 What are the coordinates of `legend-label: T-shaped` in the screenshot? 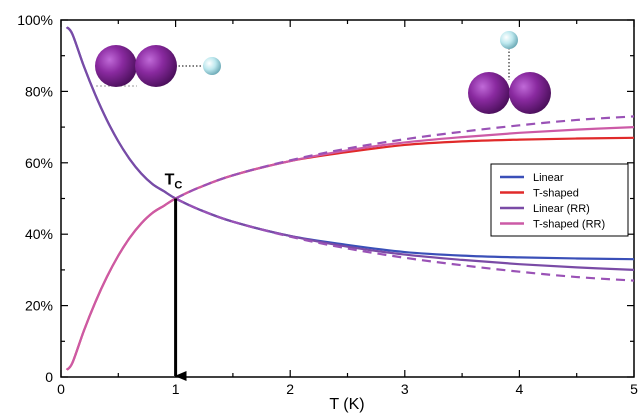 It's located at (556, 194).